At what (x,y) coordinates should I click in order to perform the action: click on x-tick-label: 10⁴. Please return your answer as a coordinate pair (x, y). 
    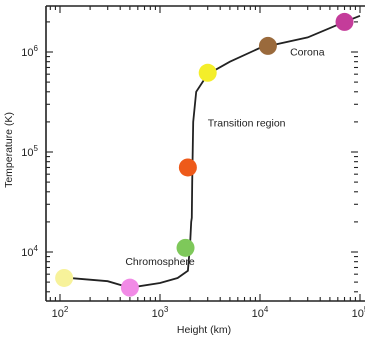
    Looking at the image, I should click on (260, 312).